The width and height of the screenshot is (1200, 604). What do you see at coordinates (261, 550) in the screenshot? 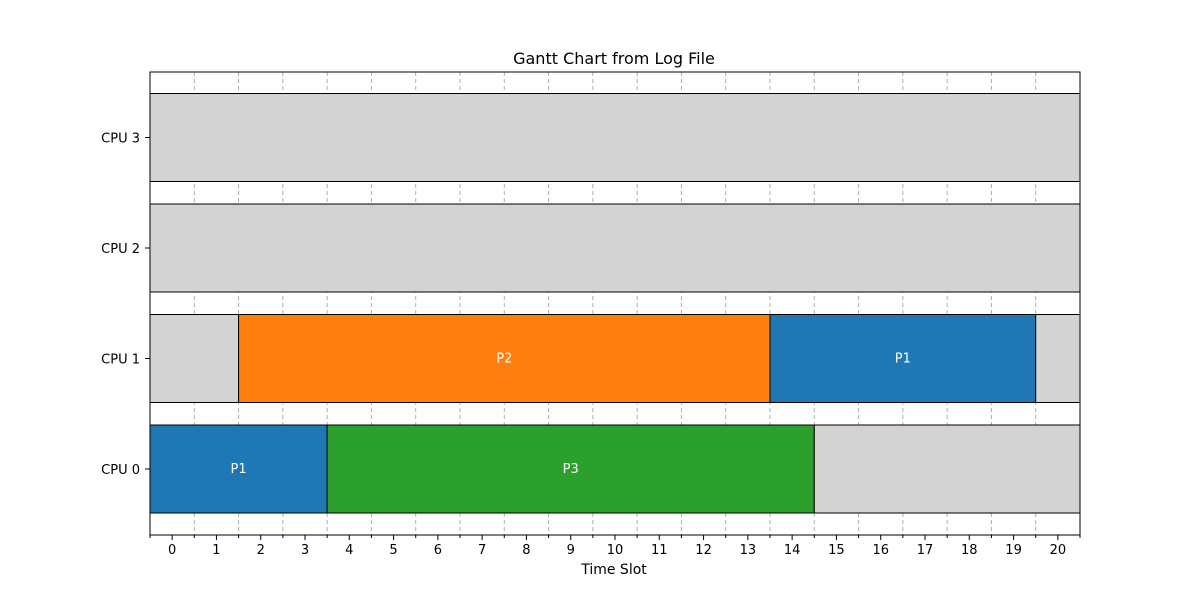
I see `x-tick-label: 2` at bounding box center [261, 550].